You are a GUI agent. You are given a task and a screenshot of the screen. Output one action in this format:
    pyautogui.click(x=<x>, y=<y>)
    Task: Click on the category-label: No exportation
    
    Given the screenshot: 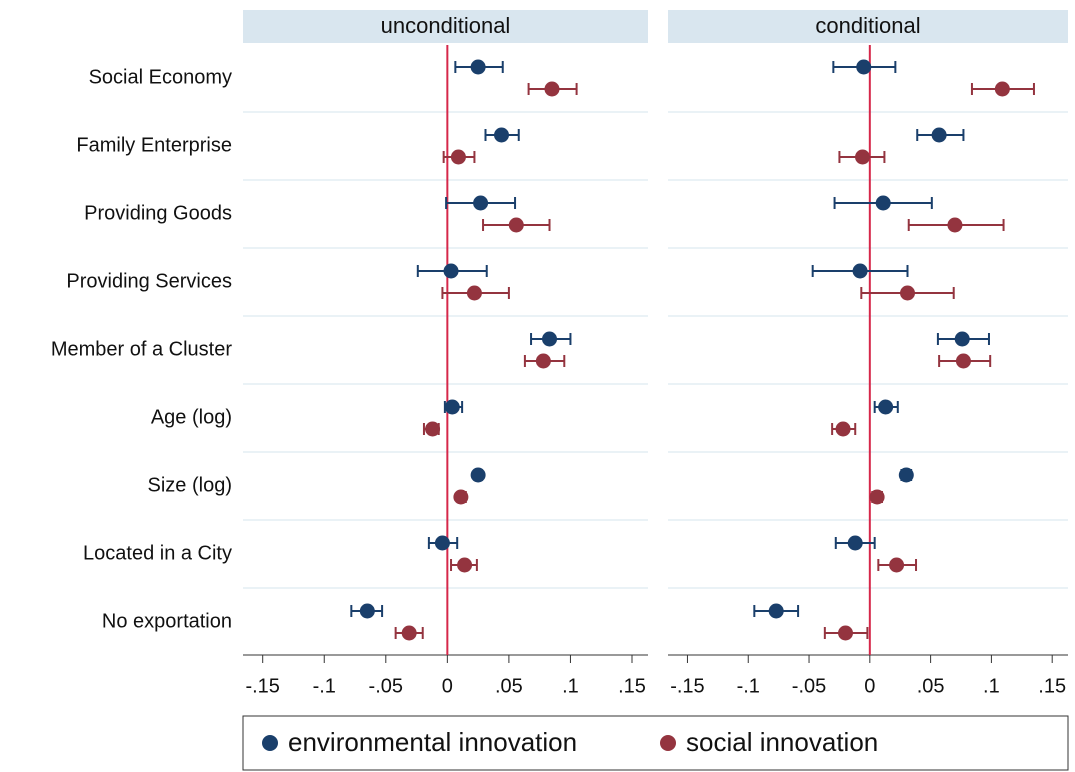 What is the action you would take?
    pyautogui.click(x=167, y=621)
    